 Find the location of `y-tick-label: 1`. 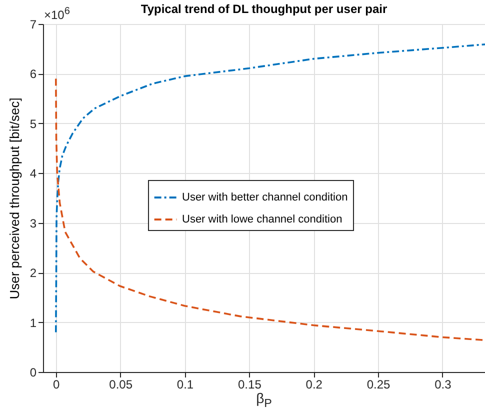

y-tick-label: 1 is located at coordinates (33, 323).